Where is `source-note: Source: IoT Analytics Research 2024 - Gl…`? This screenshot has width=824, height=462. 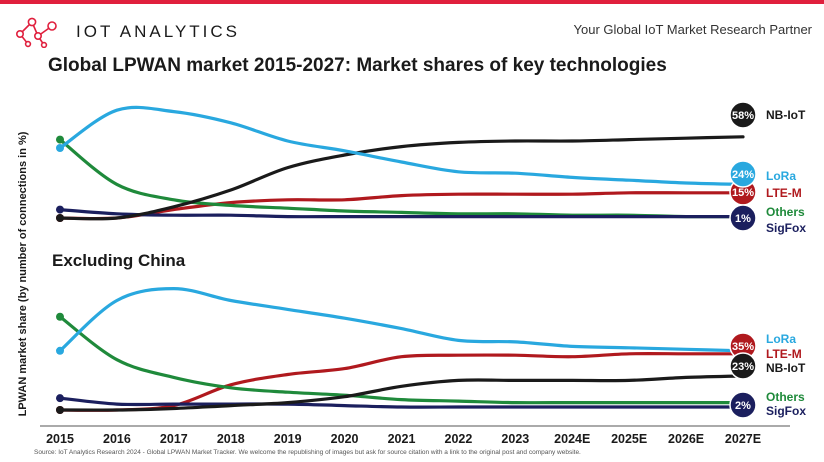 source-note: Source: IoT Analytics Research 2024 - Gl… is located at coordinates (307, 452).